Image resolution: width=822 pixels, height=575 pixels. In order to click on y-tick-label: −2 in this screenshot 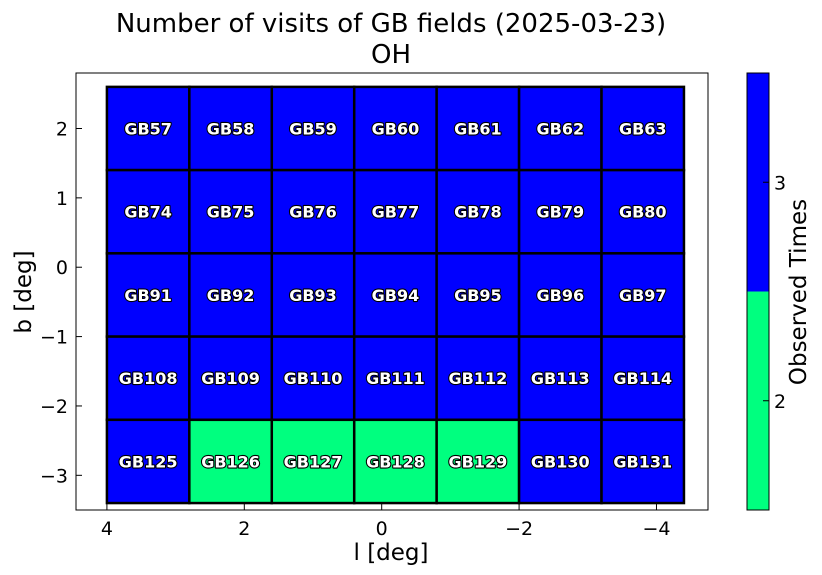, I will do `click(54, 407)`.